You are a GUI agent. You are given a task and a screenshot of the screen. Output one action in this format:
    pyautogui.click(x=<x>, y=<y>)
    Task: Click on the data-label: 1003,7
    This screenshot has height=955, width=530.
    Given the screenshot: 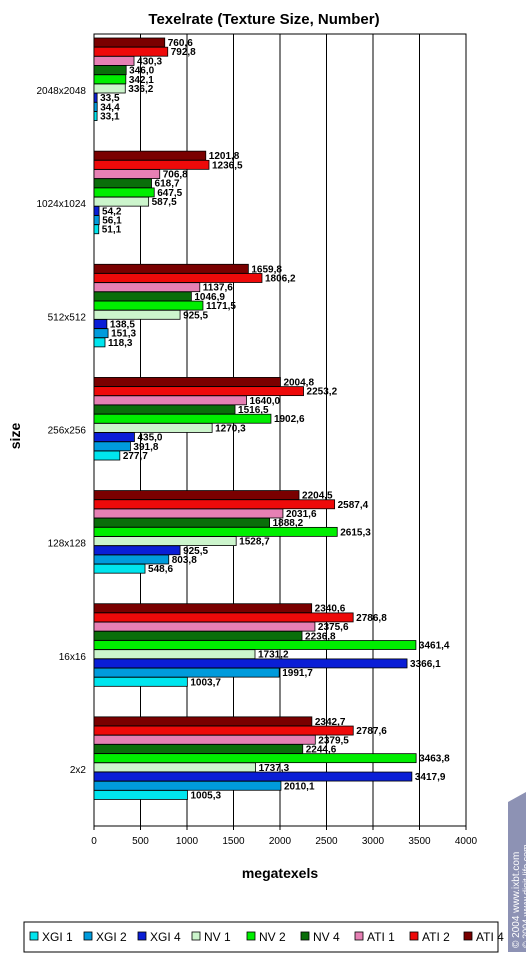 What is the action you would take?
    pyautogui.click(x=205, y=682)
    